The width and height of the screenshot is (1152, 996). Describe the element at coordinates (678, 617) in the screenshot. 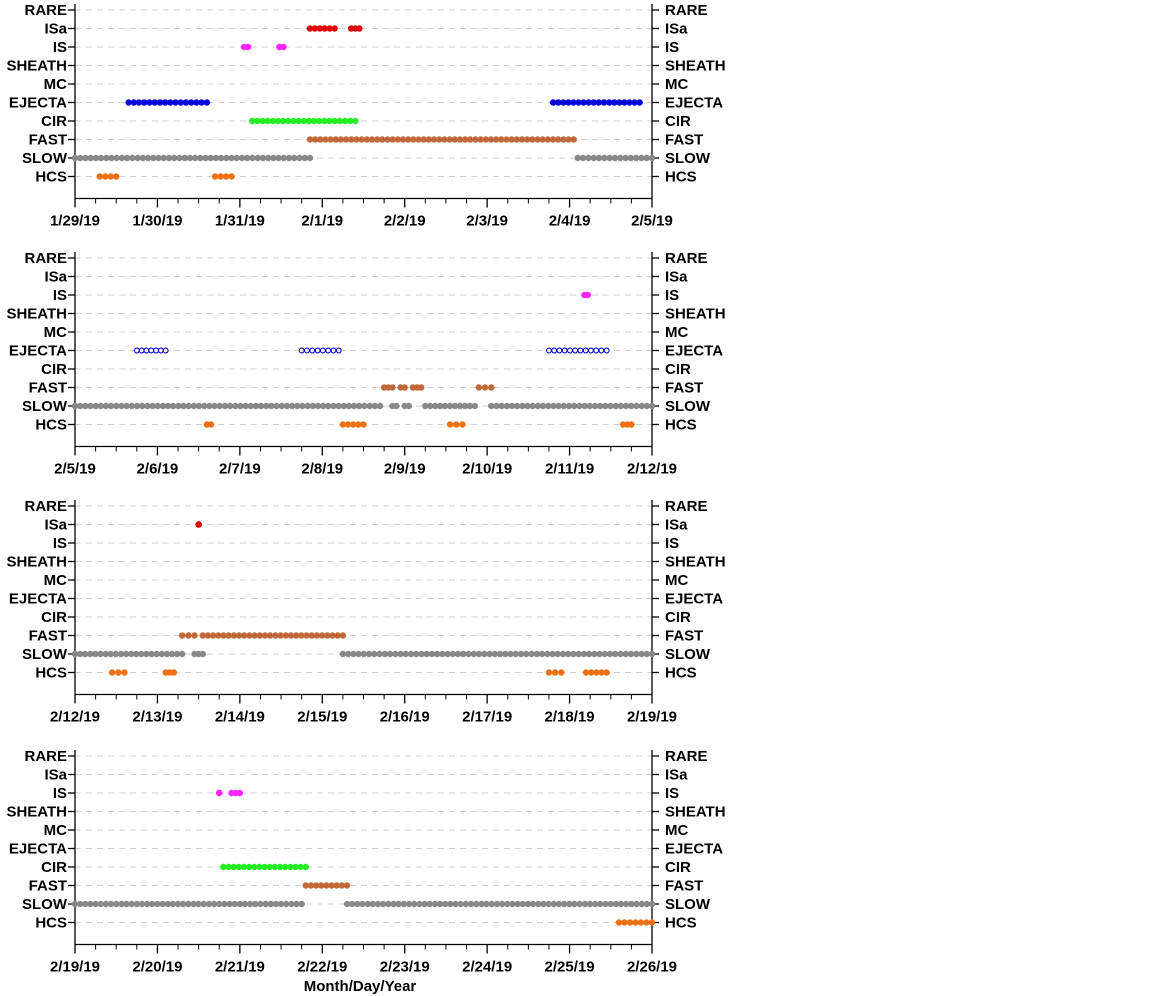

I see `y-tick-label-right: CIR` at that location.